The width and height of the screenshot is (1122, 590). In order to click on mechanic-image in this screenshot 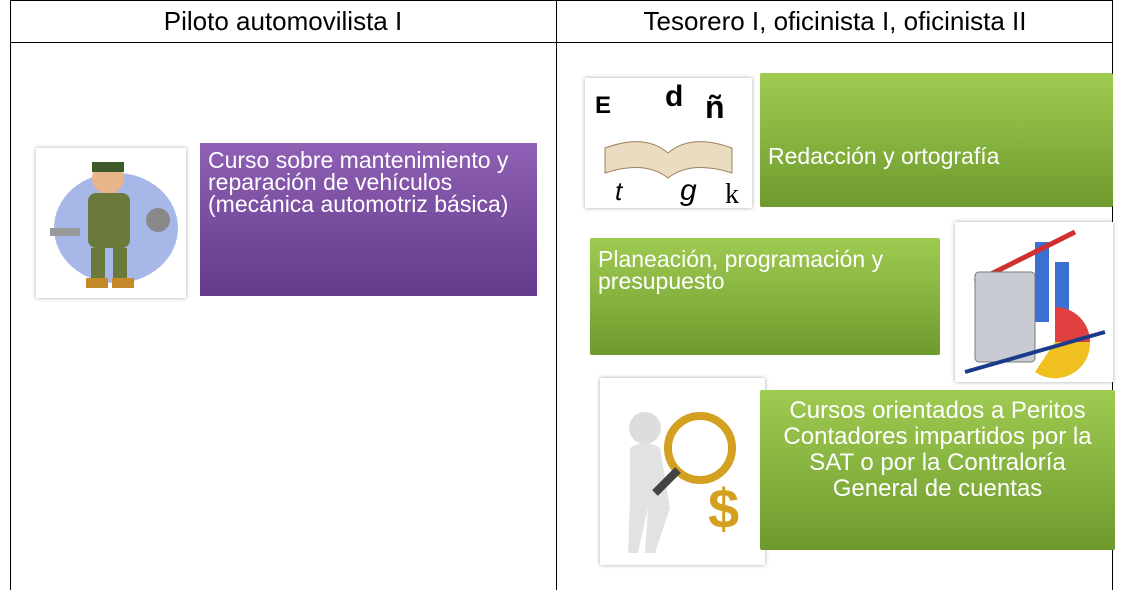, I will do `click(111, 223)`.